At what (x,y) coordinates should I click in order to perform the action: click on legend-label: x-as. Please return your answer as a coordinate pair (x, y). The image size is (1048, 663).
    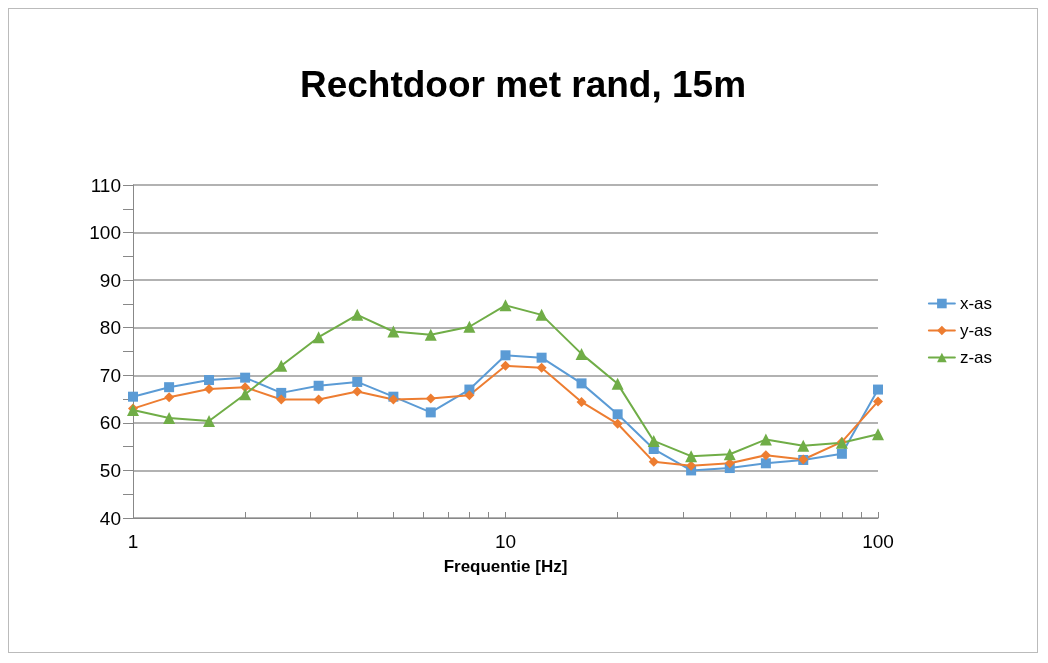
    Looking at the image, I should click on (976, 303).